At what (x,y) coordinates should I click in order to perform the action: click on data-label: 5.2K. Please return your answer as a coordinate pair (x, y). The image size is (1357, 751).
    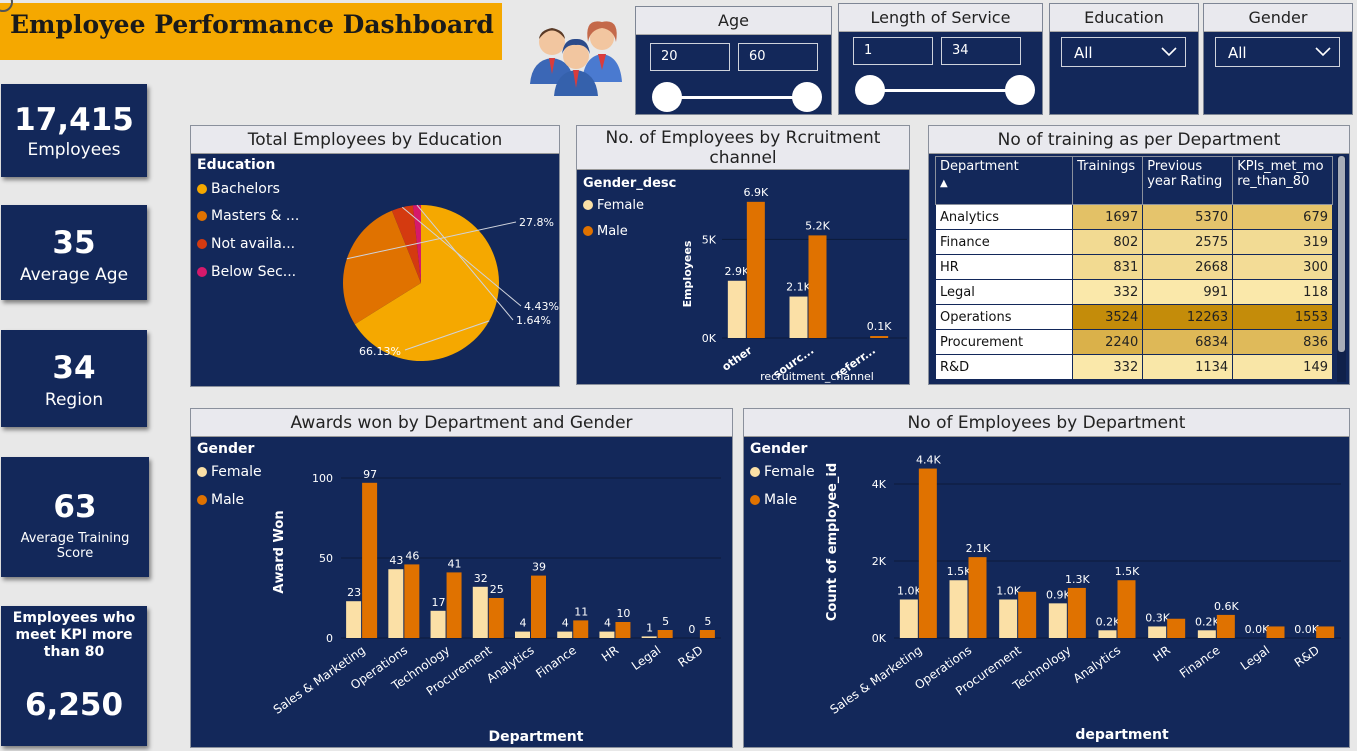
    Looking at the image, I should click on (817, 225).